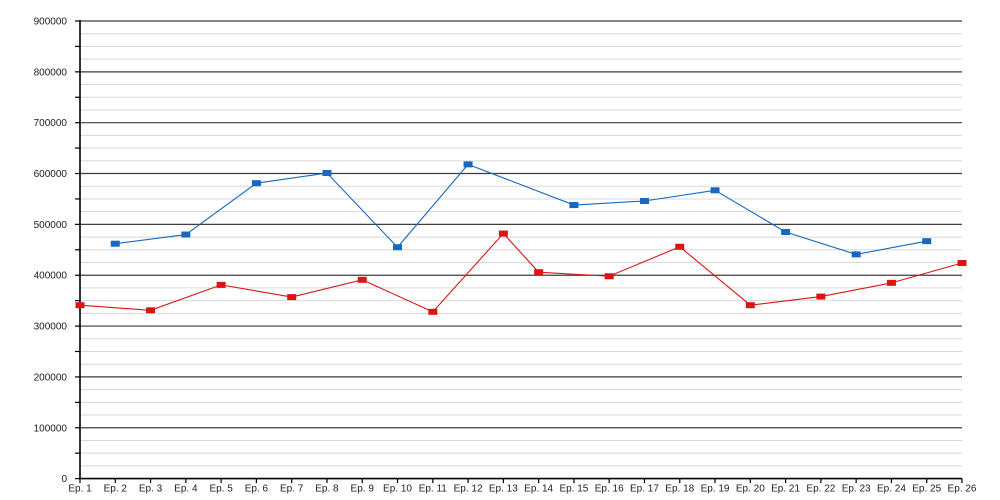  I want to click on x-axis-label: Ep. 2, so click(116, 489).